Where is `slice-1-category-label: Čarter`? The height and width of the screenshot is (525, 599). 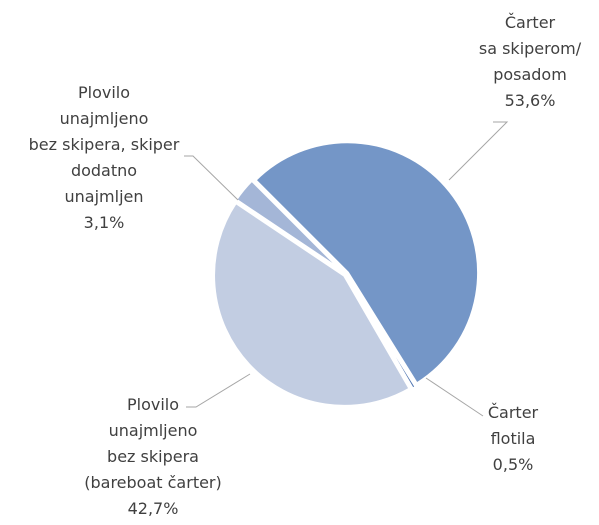 slice-1-category-label: Čarter is located at coordinates (530, 22).